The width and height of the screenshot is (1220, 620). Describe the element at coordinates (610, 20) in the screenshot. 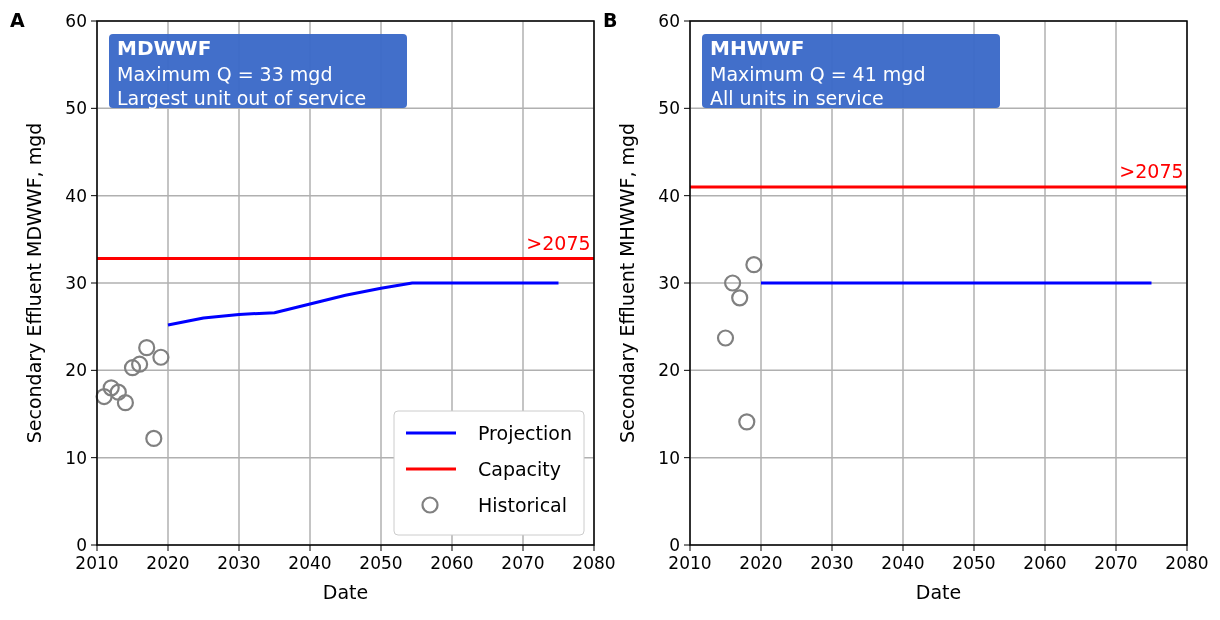

I see `text: B` at that location.